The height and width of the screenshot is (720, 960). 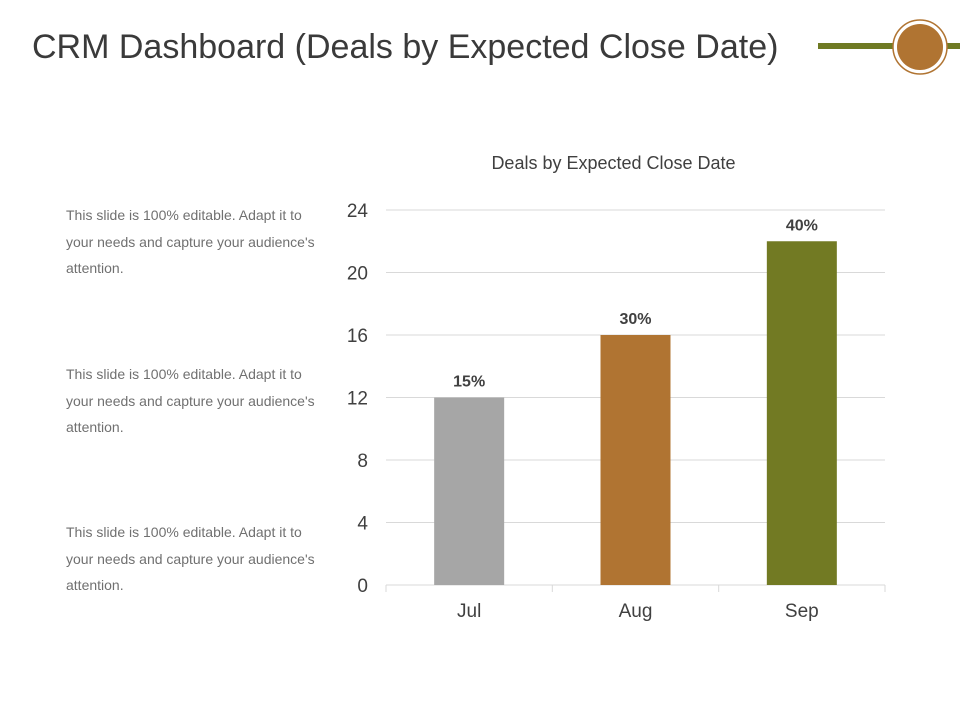 I want to click on bar-aug, so click(x=635, y=460).